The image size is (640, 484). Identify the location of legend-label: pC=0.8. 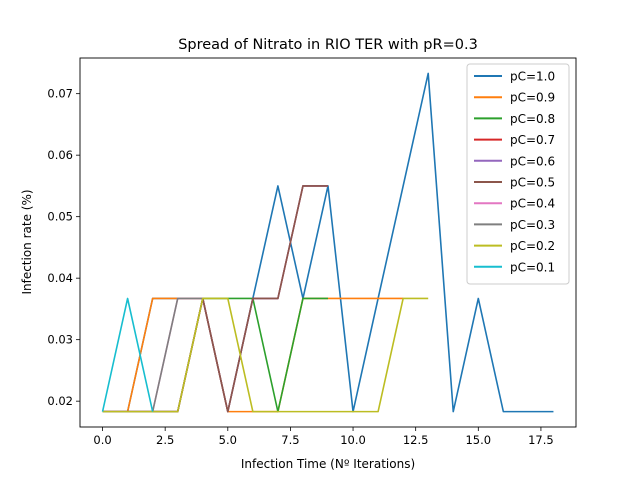
(532, 119).